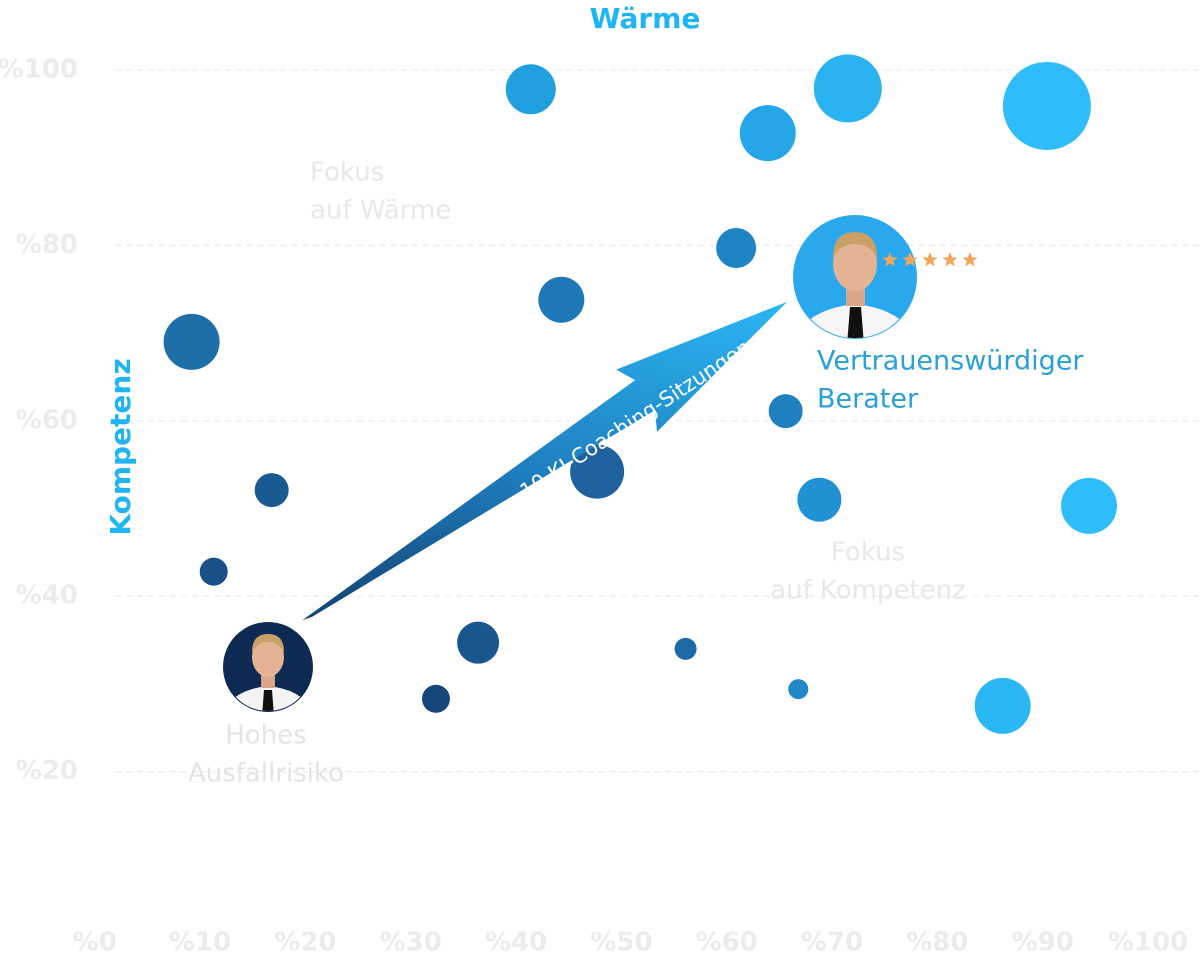 This screenshot has width=1200, height=955. I want to click on x-tick-label: %40, so click(516, 941).